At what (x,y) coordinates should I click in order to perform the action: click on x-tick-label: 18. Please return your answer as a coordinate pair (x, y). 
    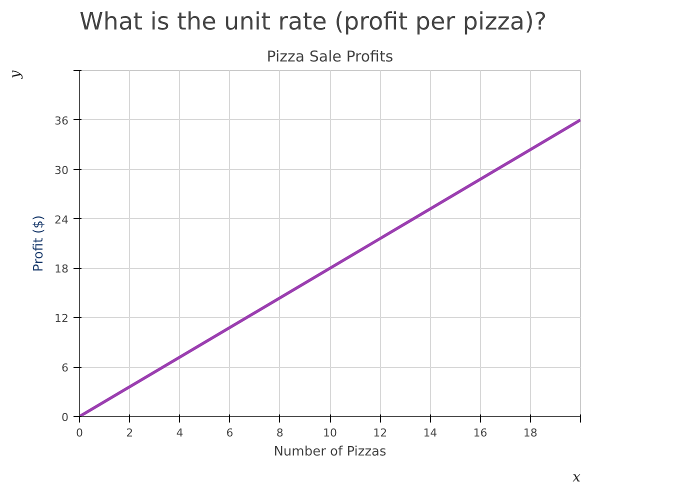
    Looking at the image, I should click on (530, 433).